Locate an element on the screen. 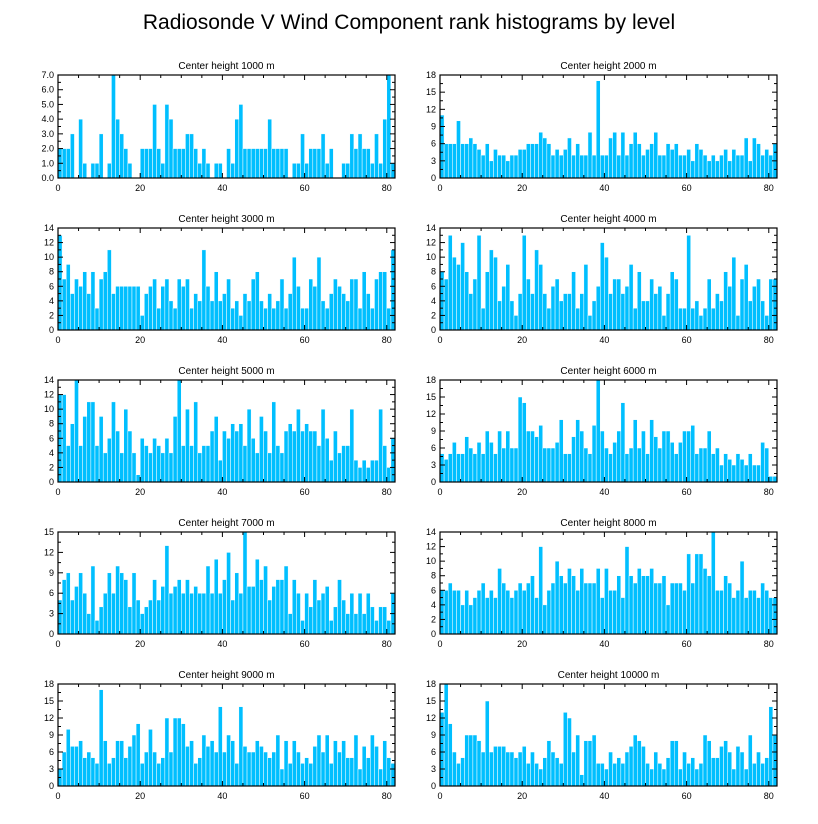 This screenshot has width=818, height=824. y-tick-label: 10 is located at coordinates (431, 561).